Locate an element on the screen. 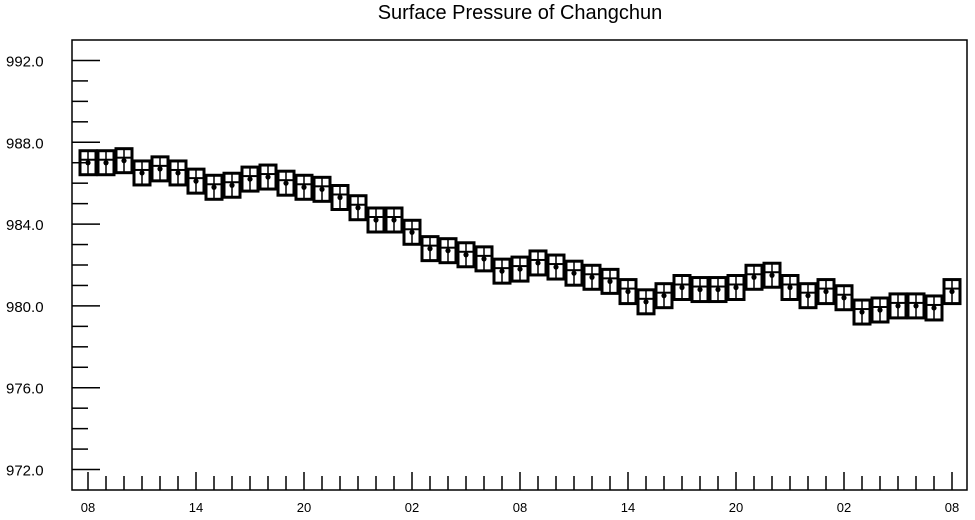  x-axis: 08 14 20 02 08 14 20 02 08 is located at coordinates (520, 493).